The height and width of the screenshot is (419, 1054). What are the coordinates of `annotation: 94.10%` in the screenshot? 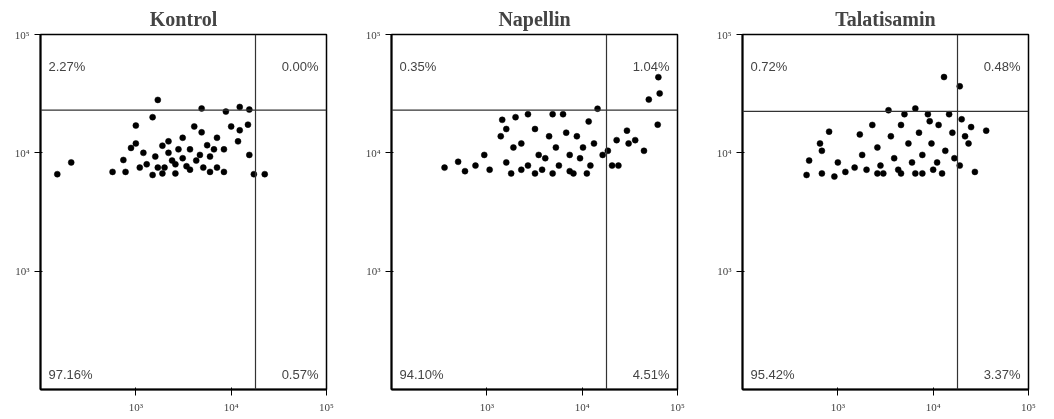 It's located at (422, 374).